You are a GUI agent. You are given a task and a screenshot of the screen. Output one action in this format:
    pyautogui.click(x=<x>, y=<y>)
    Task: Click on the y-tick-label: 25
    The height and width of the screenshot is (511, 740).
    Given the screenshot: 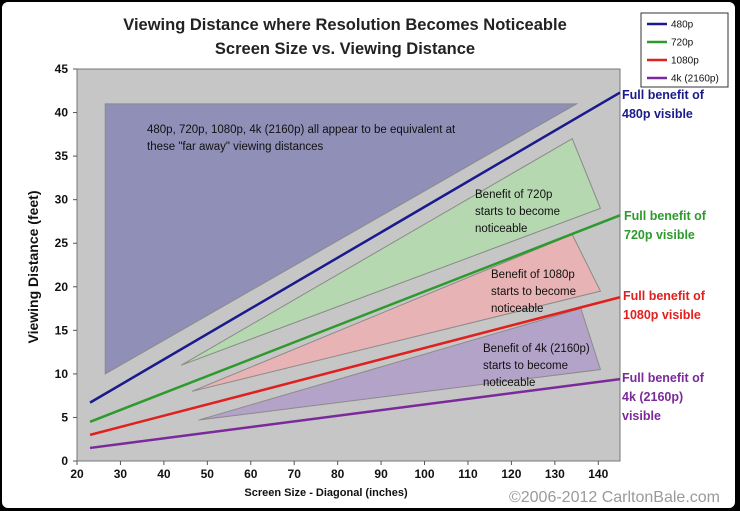 What is the action you would take?
    pyautogui.click(x=62, y=243)
    